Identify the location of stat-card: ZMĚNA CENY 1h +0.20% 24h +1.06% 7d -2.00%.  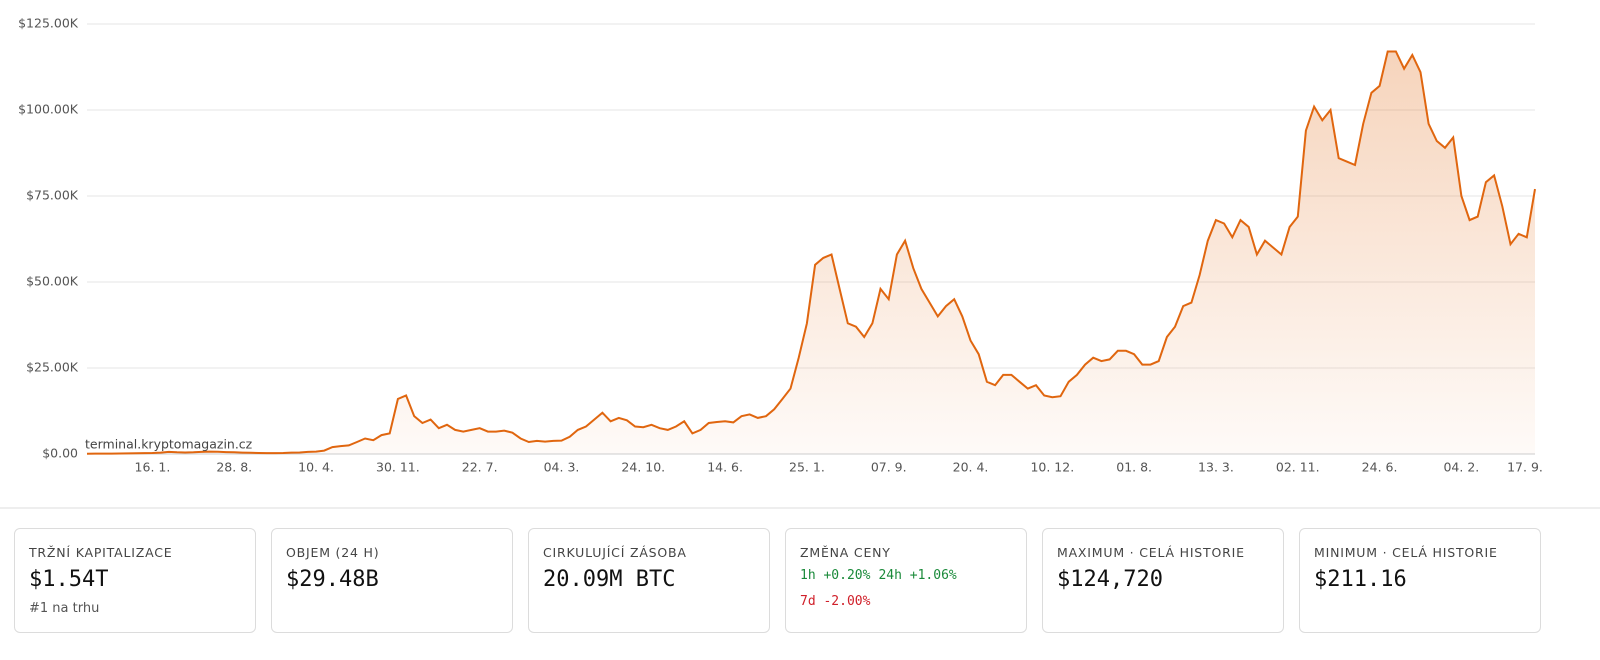
(906, 580).